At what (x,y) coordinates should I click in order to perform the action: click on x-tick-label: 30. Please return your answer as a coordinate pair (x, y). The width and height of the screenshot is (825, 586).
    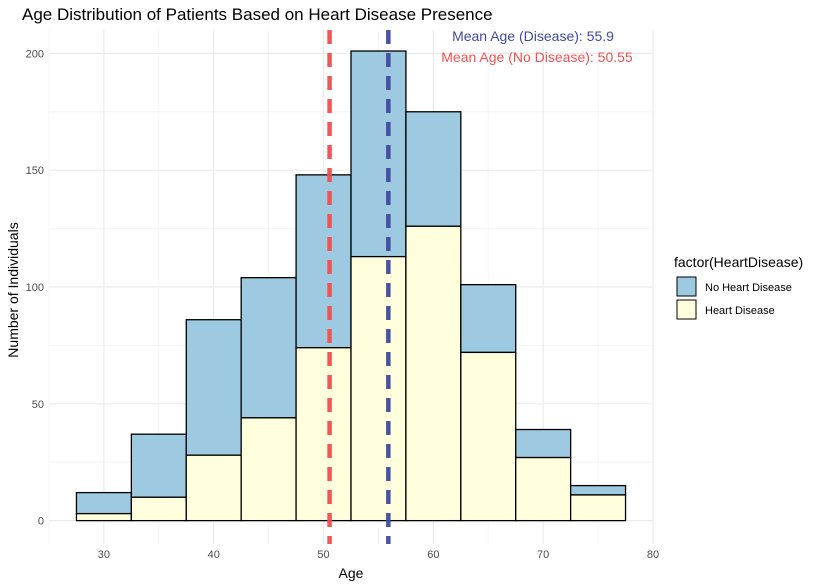
    Looking at the image, I should click on (104, 555).